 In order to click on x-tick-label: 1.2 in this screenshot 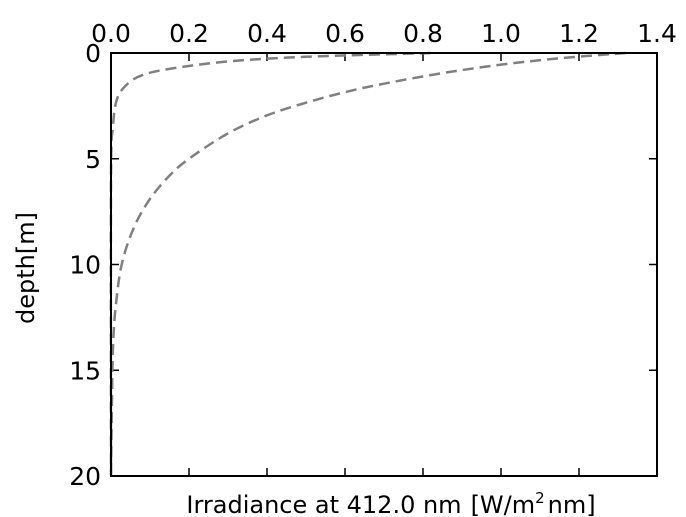, I will do `click(579, 33)`.